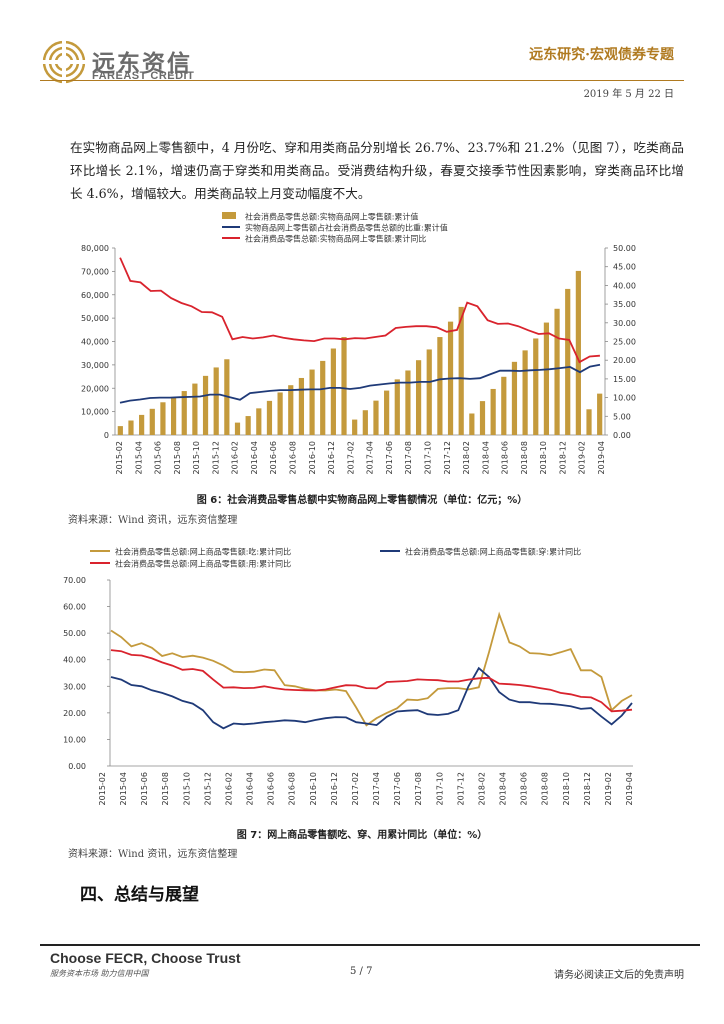 The image size is (724, 1024). What do you see at coordinates (95, 318) in the screenshot?
I see `y-left-tick-label: 50,000` at bounding box center [95, 318].